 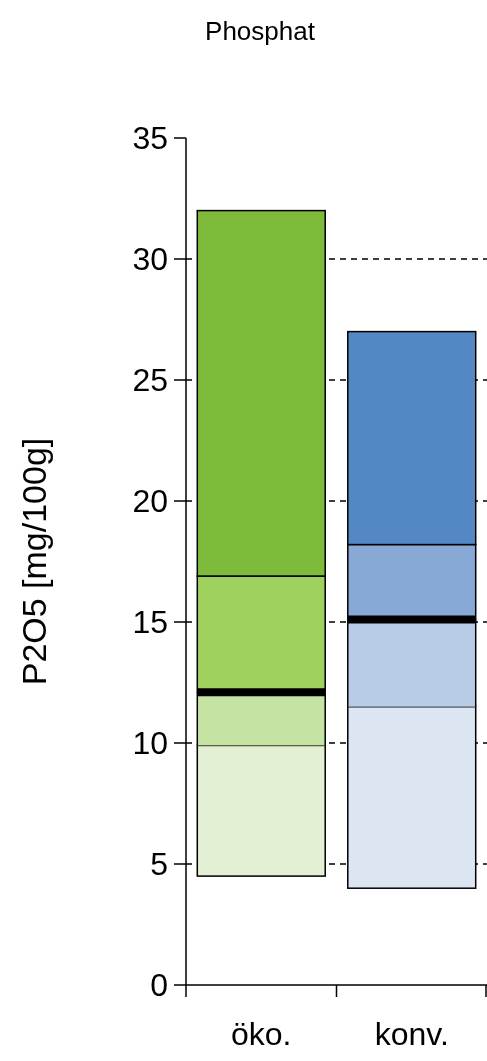 What do you see at coordinates (150, 743) in the screenshot?
I see `y-tick-label: 10` at bounding box center [150, 743].